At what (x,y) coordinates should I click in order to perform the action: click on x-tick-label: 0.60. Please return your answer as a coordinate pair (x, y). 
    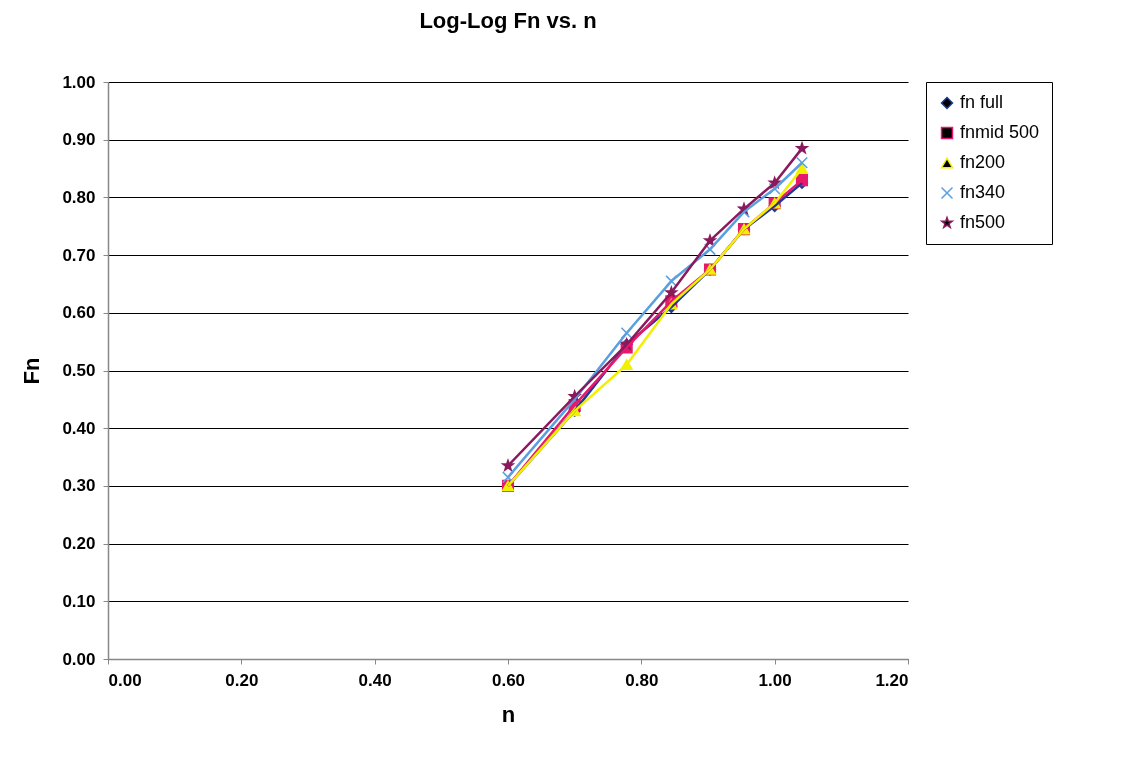
    Looking at the image, I should click on (508, 680).